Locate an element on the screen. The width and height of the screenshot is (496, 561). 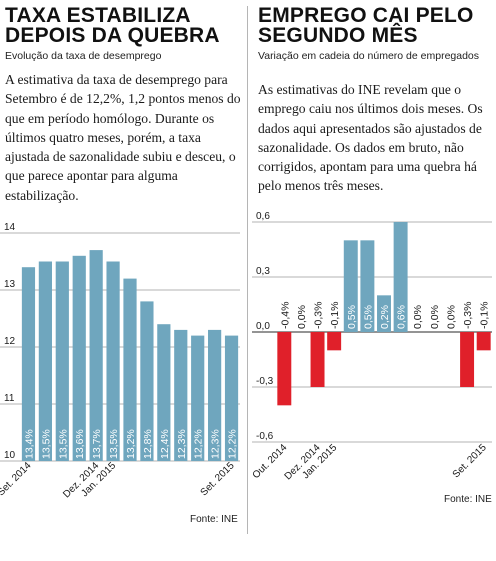
bar-value-label: 13,4% is located at coordinates (29, 444).